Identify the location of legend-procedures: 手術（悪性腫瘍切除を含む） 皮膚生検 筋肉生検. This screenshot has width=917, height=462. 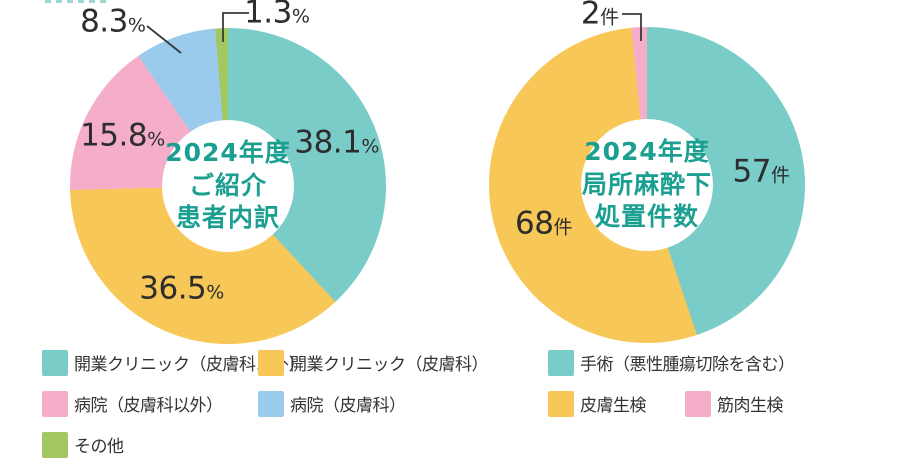
(685, 383).